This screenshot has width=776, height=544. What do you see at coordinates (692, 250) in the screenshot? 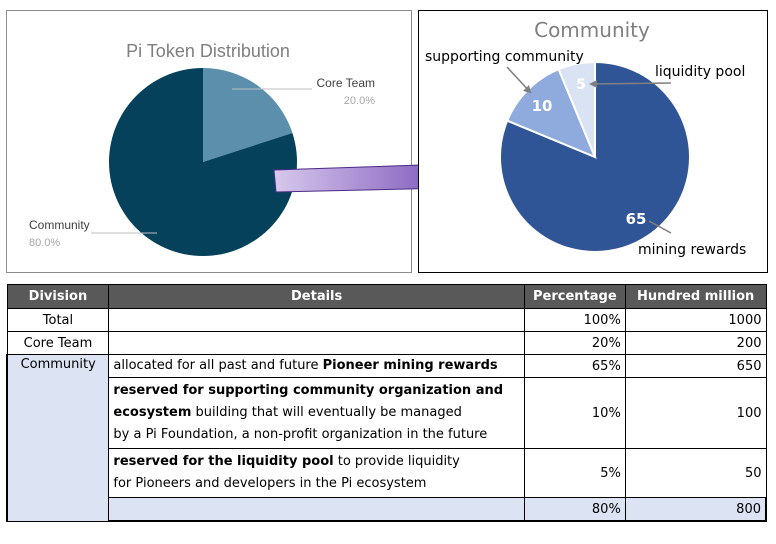
I see `mining-rewards-label: mining rewards` at bounding box center [692, 250].